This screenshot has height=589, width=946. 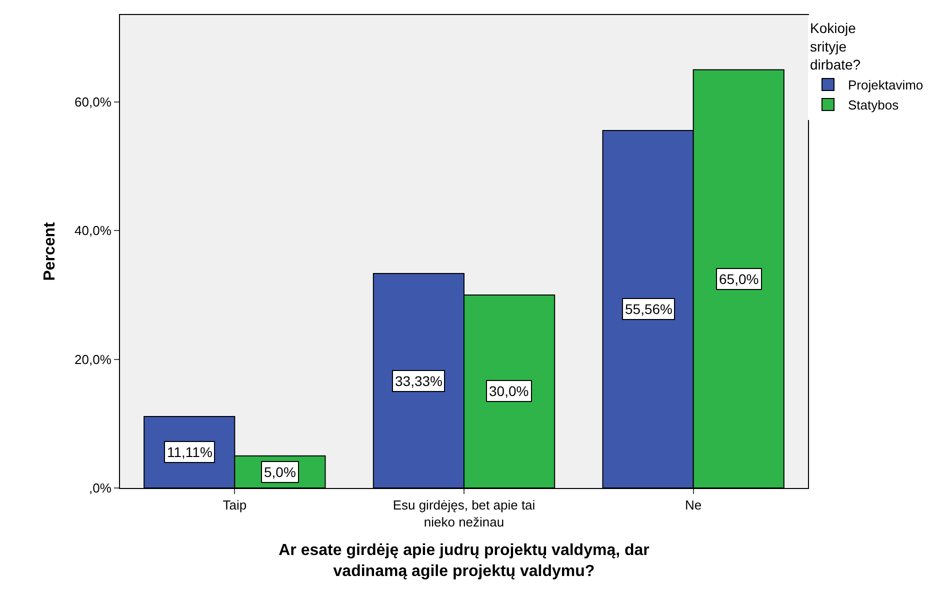 I want to click on data-label: 30,0%, so click(x=509, y=391).